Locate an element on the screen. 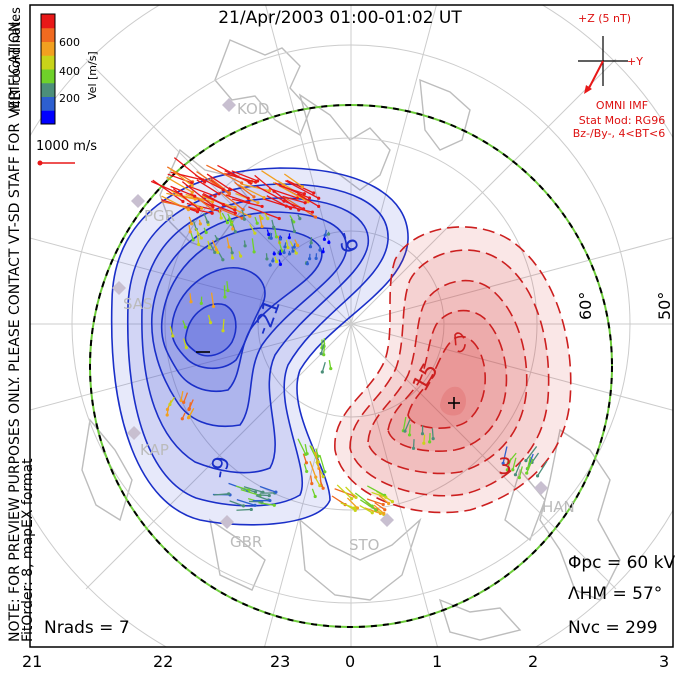 The image size is (680, 674). fit-order-label: FitOrder: 8, mapEX format is located at coordinates (28, 550).